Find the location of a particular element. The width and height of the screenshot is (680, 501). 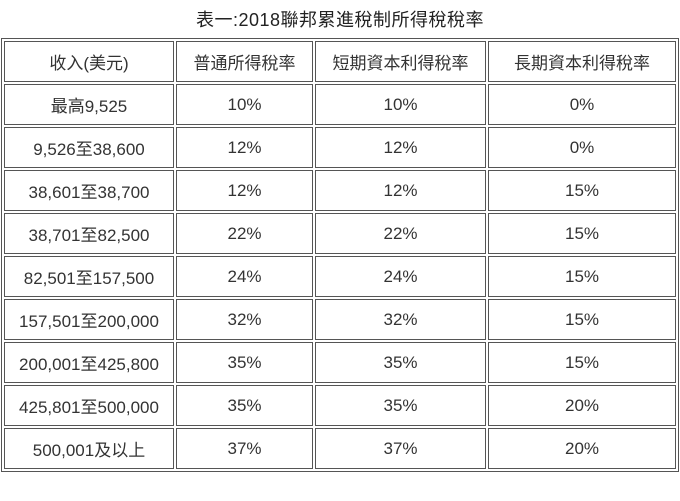

table-row: 425,801至500,000 35% 35% 20% is located at coordinates (340, 405).